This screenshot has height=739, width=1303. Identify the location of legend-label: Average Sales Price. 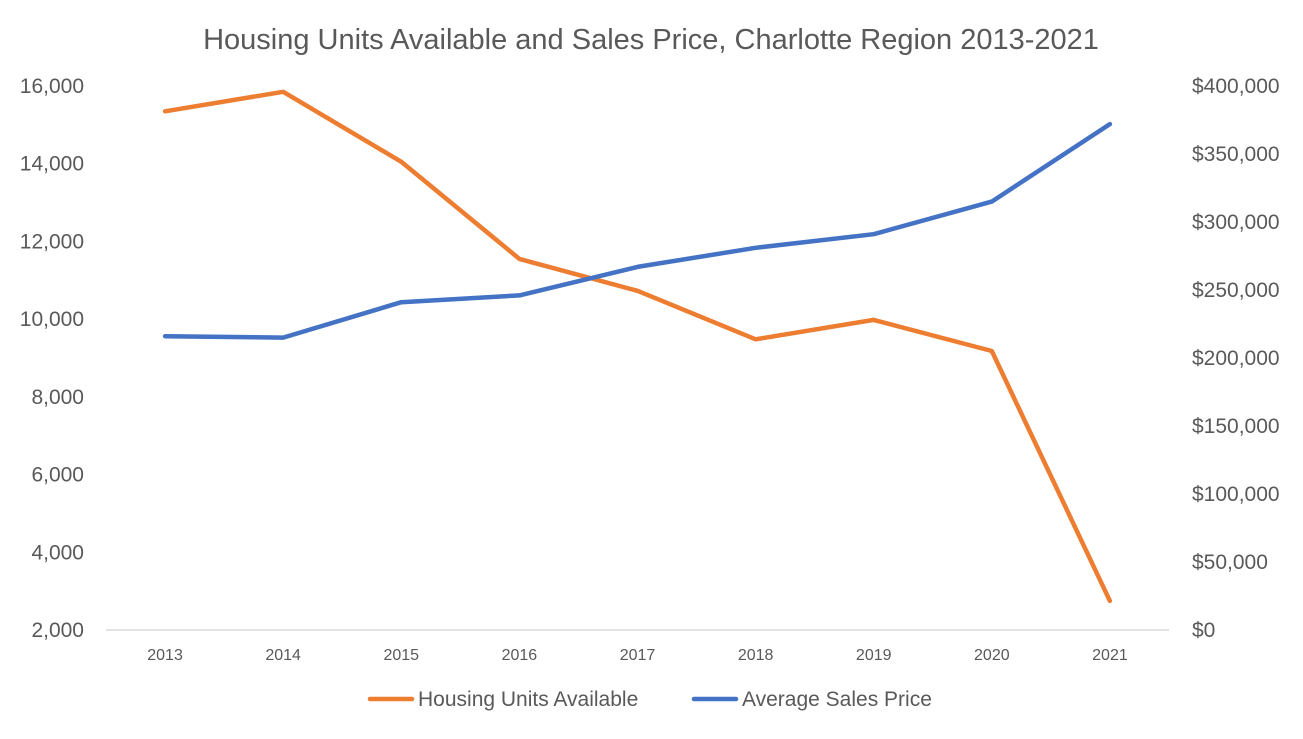
(837, 699).